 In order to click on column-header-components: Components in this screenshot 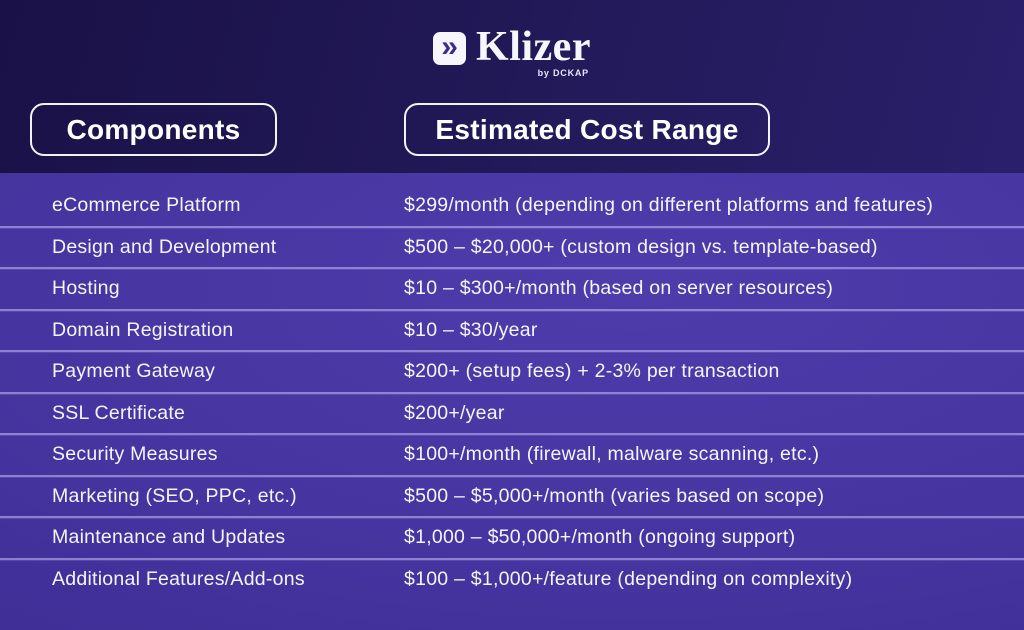, I will do `click(153, 129)`.